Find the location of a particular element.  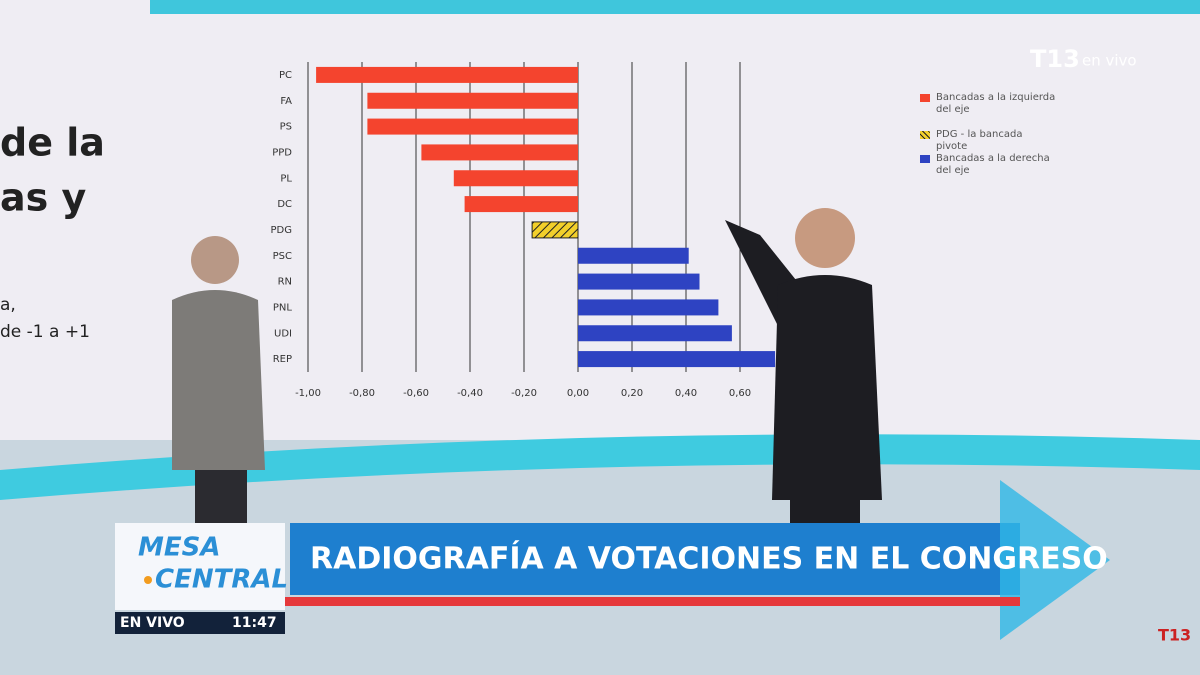

x-tick-label: -0,40 is located at coordinates (470, 393).